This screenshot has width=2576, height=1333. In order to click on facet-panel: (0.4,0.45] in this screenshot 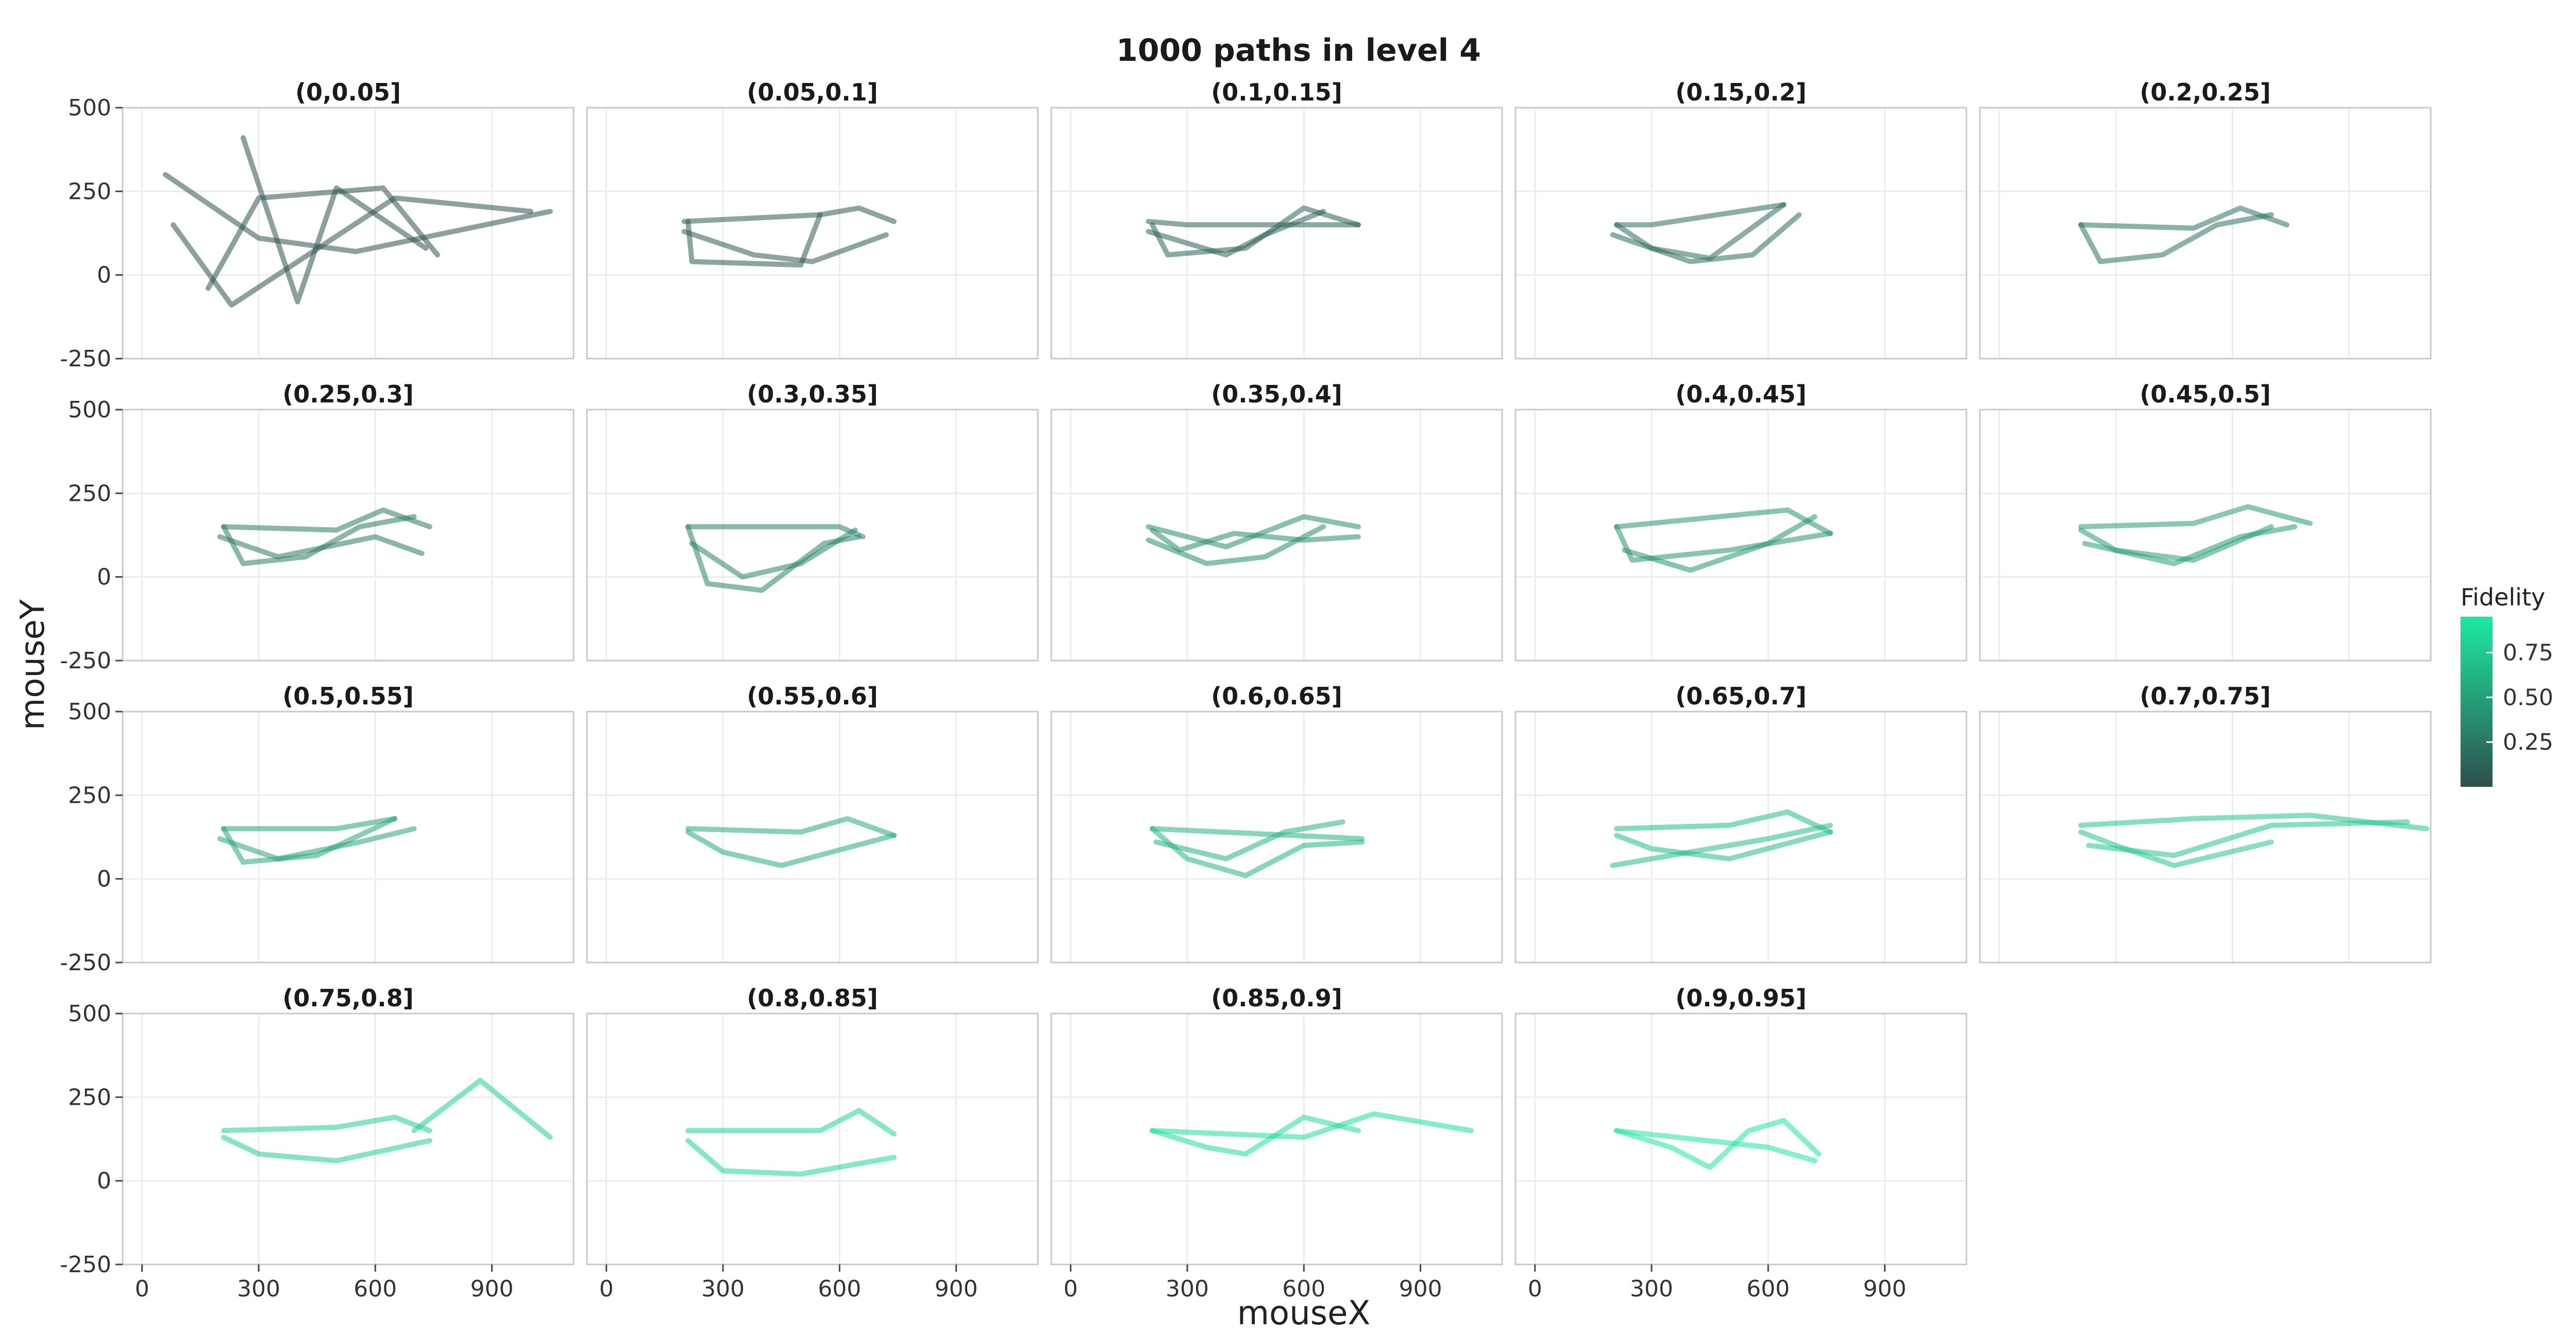, I will do `click(1740, 521)`.